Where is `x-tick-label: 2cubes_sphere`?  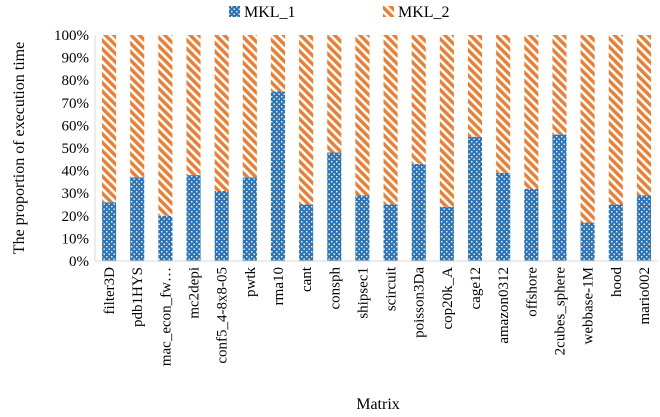
x-tick-label: 2cubes_sphere is located at coordinates (560, 311).